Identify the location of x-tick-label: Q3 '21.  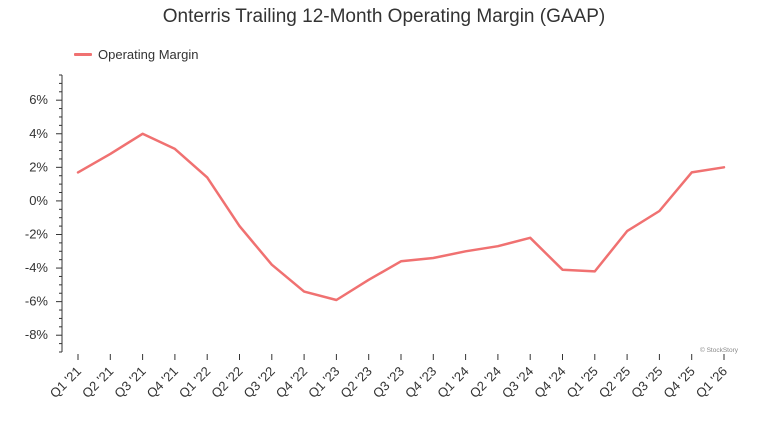
(129, 382).